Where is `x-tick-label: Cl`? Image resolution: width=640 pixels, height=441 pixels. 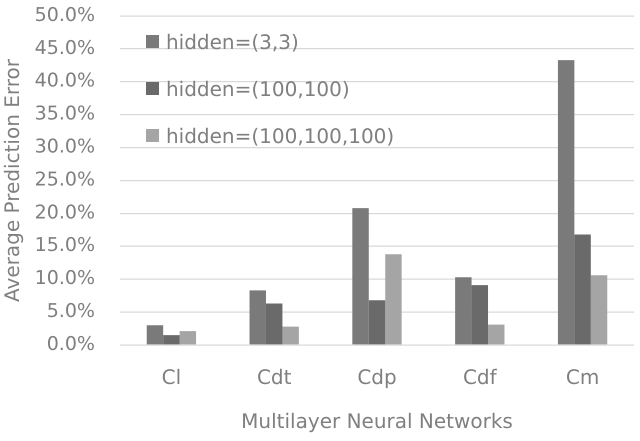 x-tick-label: Cl is located at coordinates (172, 377).